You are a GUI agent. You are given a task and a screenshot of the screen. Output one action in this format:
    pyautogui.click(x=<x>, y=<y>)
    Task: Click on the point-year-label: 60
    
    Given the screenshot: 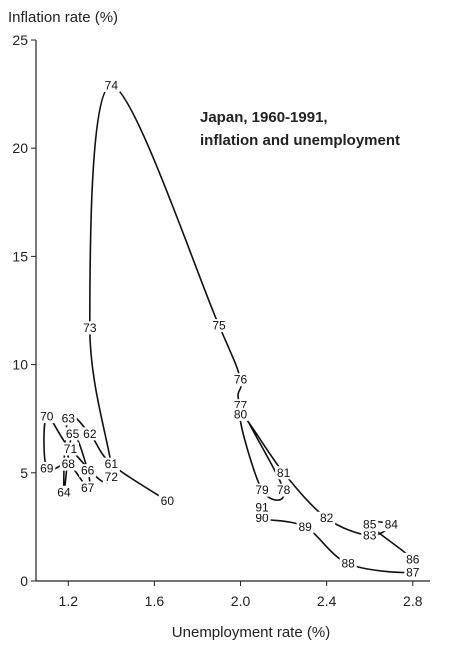 What is the action you would take?
    pyautogui.click(x=168, y=501)
    